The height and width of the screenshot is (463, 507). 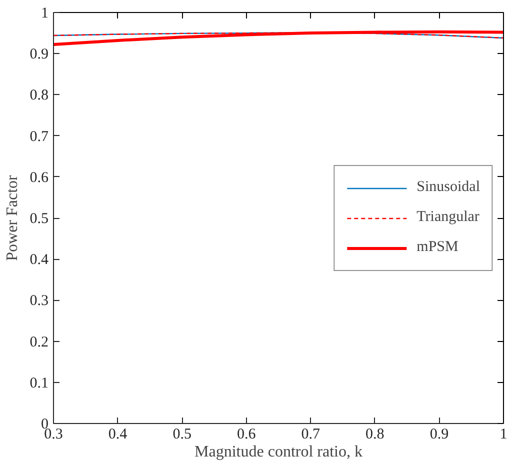 I want to click on y-tick-label: 0.7, so click(x=39, y=136).